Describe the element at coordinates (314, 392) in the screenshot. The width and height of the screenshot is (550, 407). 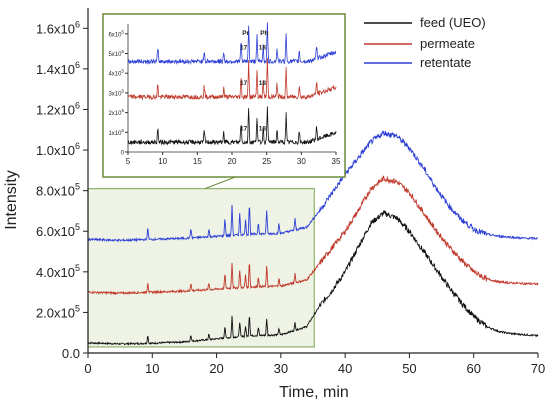
I see `x-axis-label: Time, min` at that location.